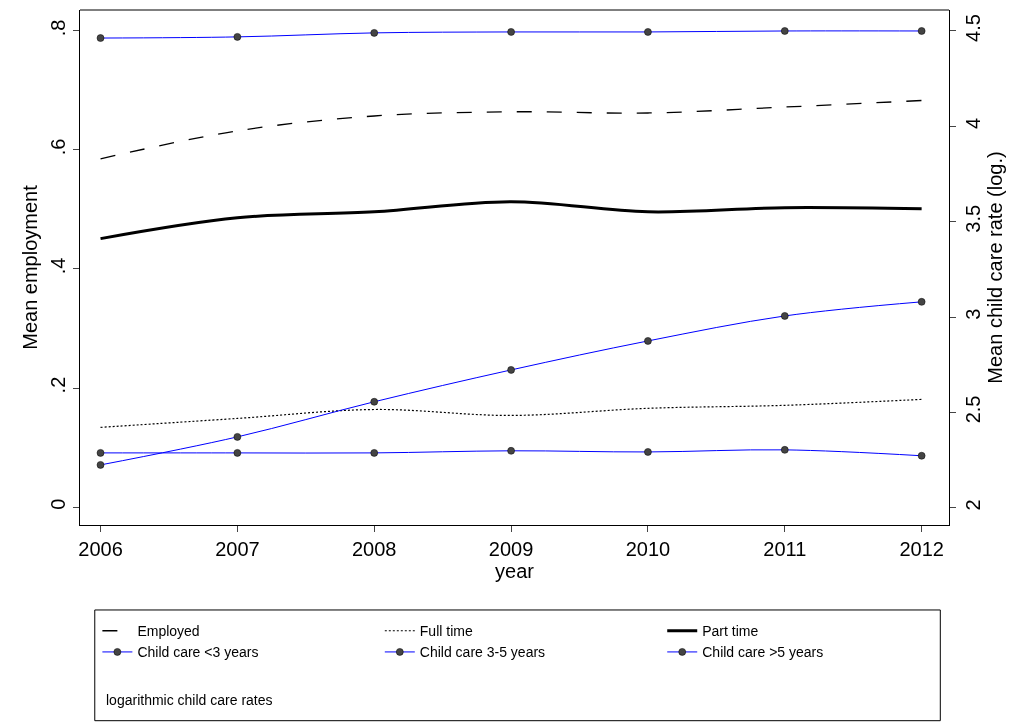 The height and width of the screenshot is (722, 1019). Describe the element at coordinates (58, 28) in the screenshot. I see `y-tick-label: .8` at that location.